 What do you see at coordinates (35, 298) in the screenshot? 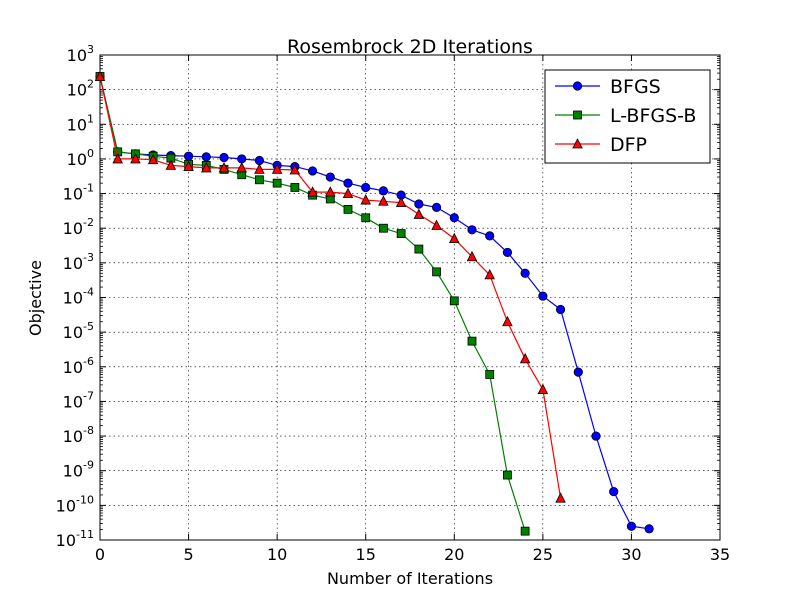
I see `y-axis-label: Objective` at bounding box center [35, 298].